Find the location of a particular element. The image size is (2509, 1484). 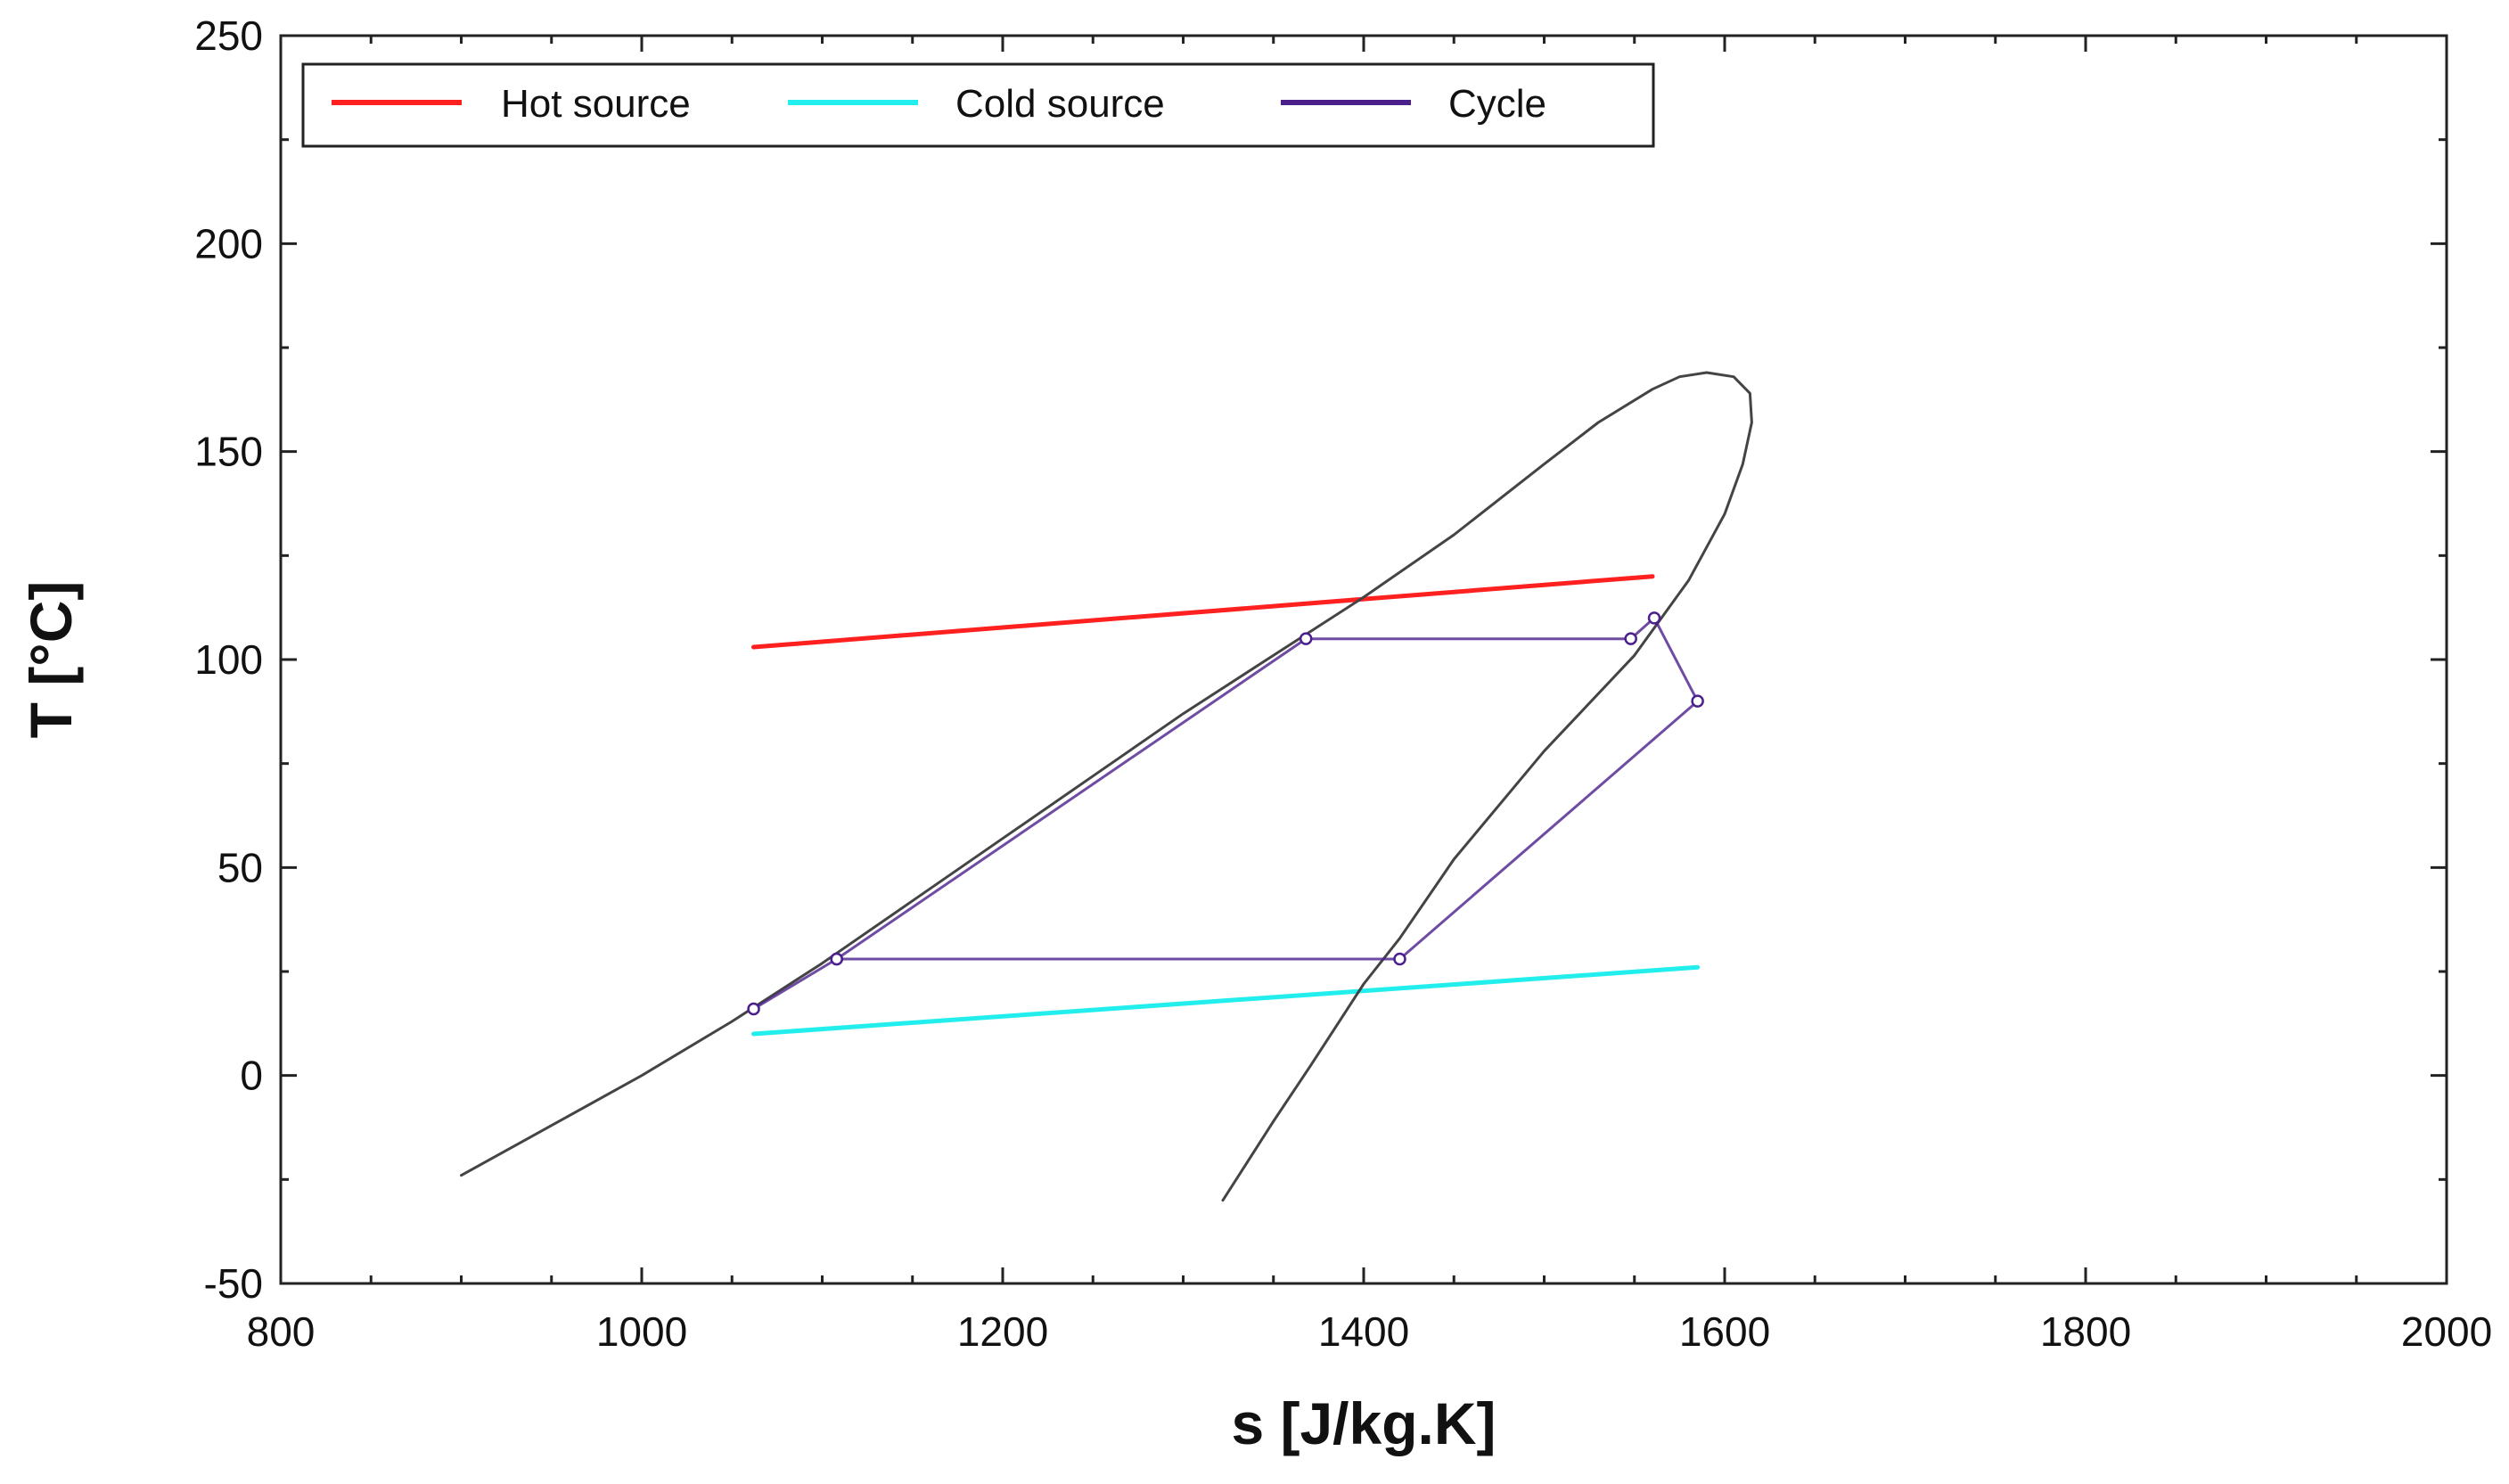

y-tick-label: 200 is located at coordinates (228, 243).